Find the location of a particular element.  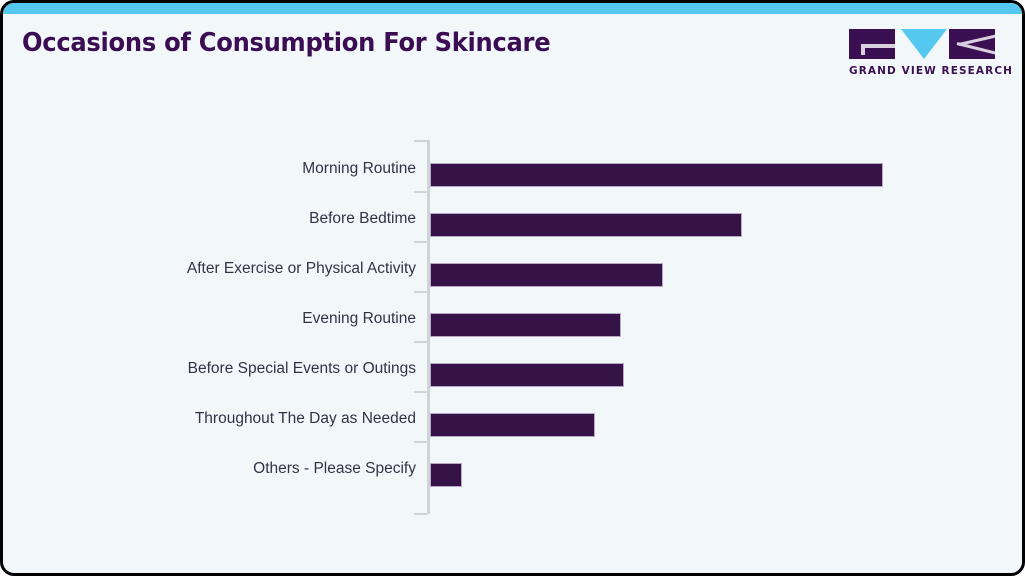

bar-row: Before Special Events or Outings is located at coordinates (512, 371).